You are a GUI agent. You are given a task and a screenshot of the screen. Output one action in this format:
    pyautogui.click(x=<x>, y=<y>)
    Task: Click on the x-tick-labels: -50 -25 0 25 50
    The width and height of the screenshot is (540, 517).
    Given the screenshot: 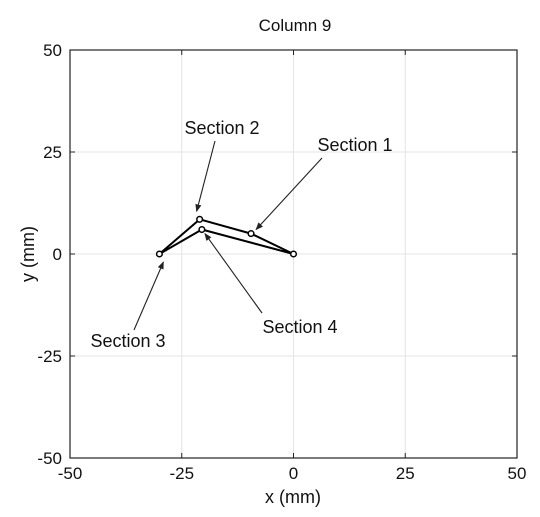 What is the action you would take?
    pyautogui.click(x=292, y=473)
    